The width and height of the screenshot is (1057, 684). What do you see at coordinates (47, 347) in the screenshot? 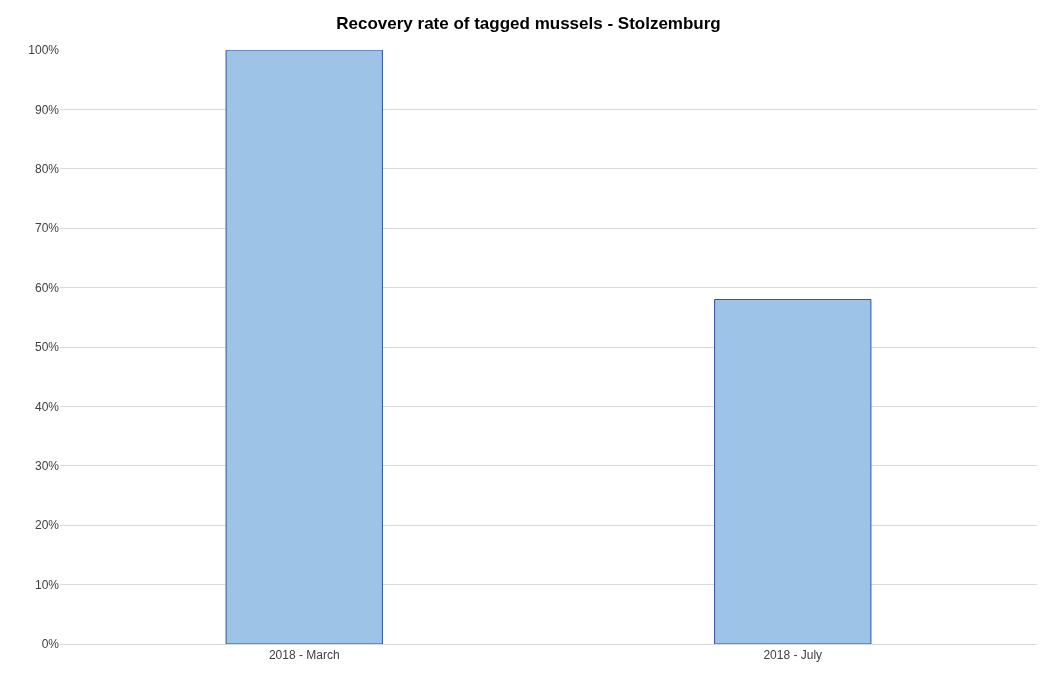
I see `y-tick-label: 50%` at bounding box center [47, 347].